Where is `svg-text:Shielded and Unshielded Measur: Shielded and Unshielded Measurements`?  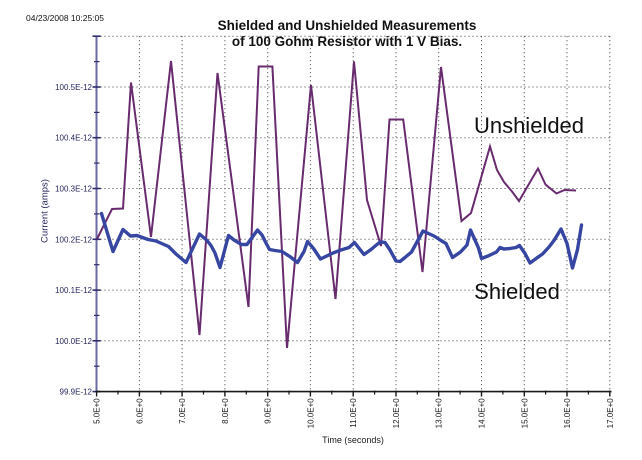 svg-text:Shielded and Unshielded Measur: Shielded and Unshielded Measurements is located at coordinates (347, 25).